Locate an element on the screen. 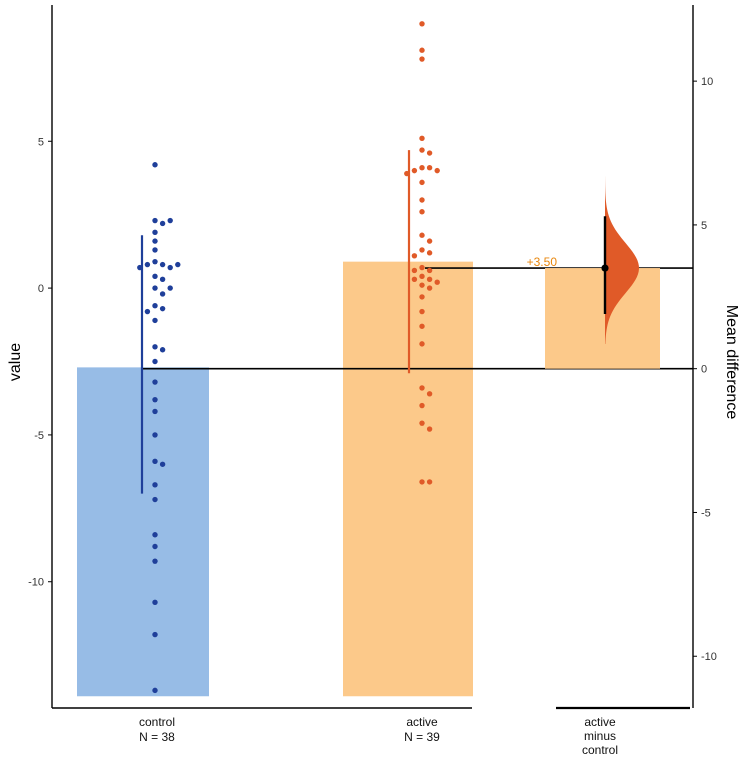 The width and height of the screenshot is (747, 762). y-axis-title: value is located at coordinates (15, 362).